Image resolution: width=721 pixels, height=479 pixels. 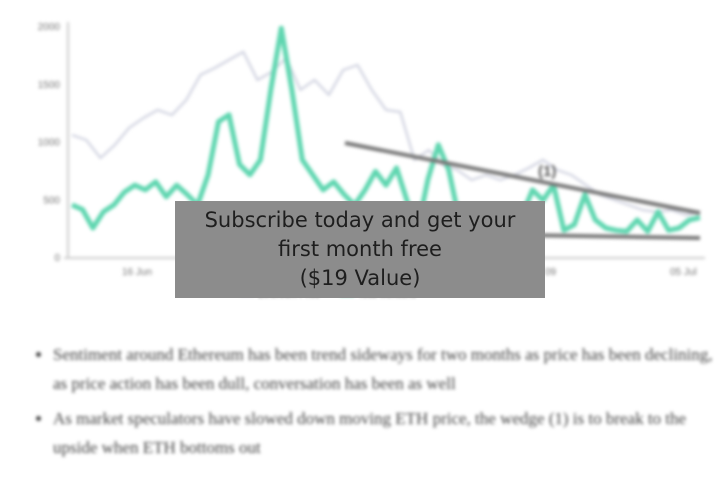 I want to click on x-tick-label: 09, so click(x=551, y=272).